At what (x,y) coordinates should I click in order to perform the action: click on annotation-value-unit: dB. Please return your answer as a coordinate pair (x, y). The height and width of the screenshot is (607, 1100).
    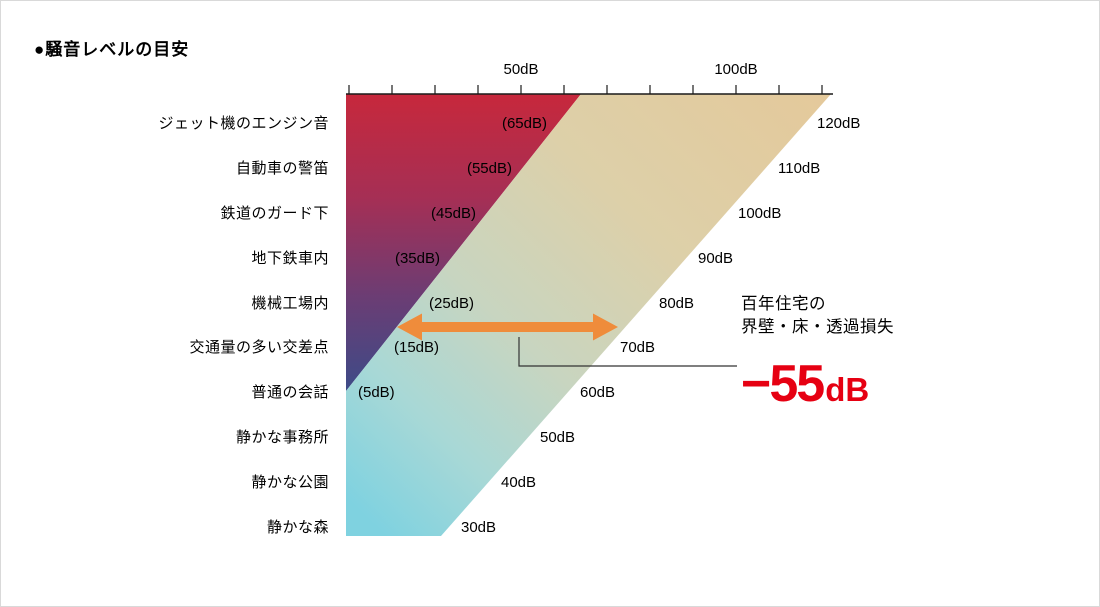
    Looking at the image, I should click on (847, 389).